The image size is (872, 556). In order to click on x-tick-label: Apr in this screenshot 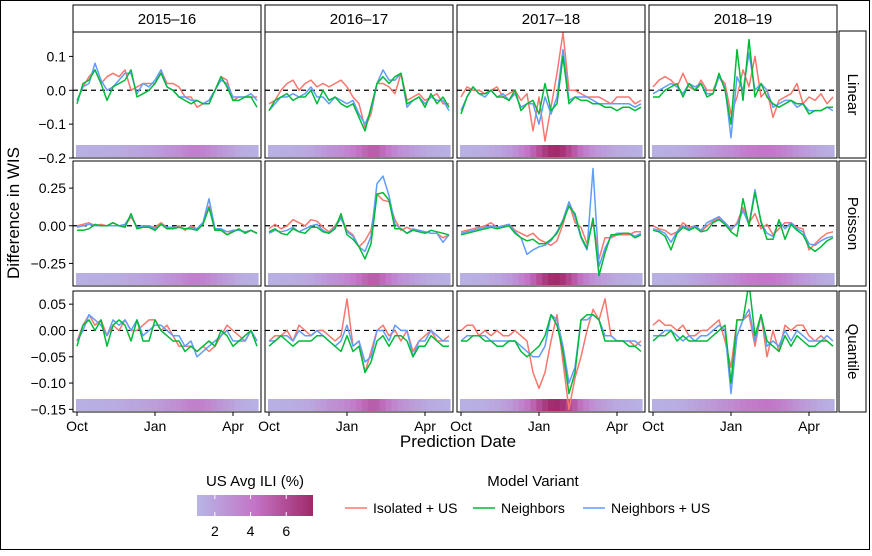, I will do `click(617, 426)`.